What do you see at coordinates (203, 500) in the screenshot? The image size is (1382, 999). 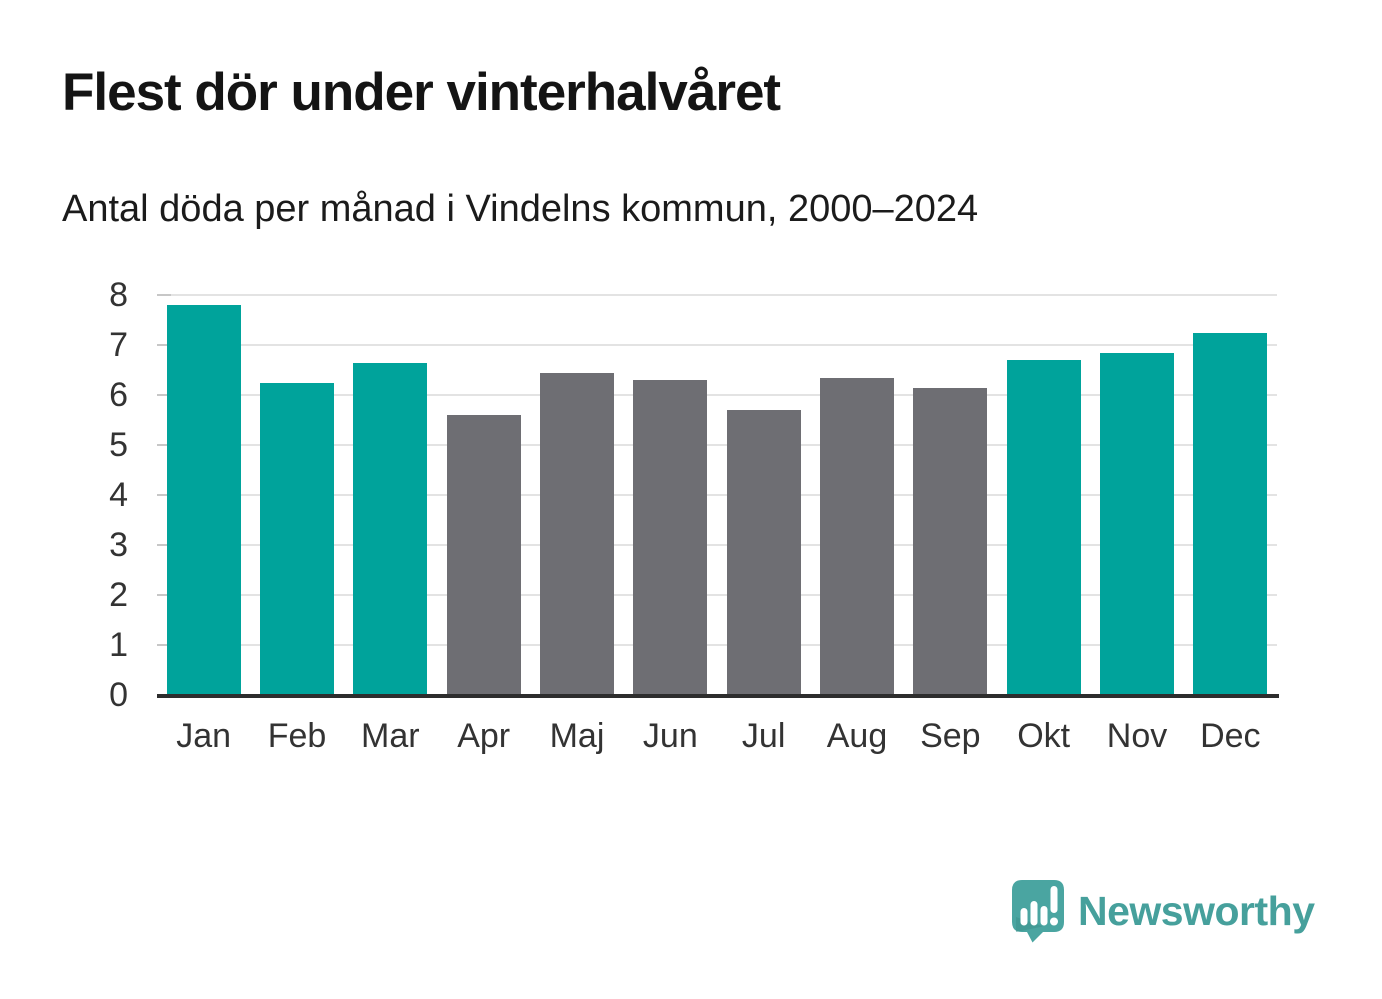 I see `bar-jan` at bounding box center [203, 500].